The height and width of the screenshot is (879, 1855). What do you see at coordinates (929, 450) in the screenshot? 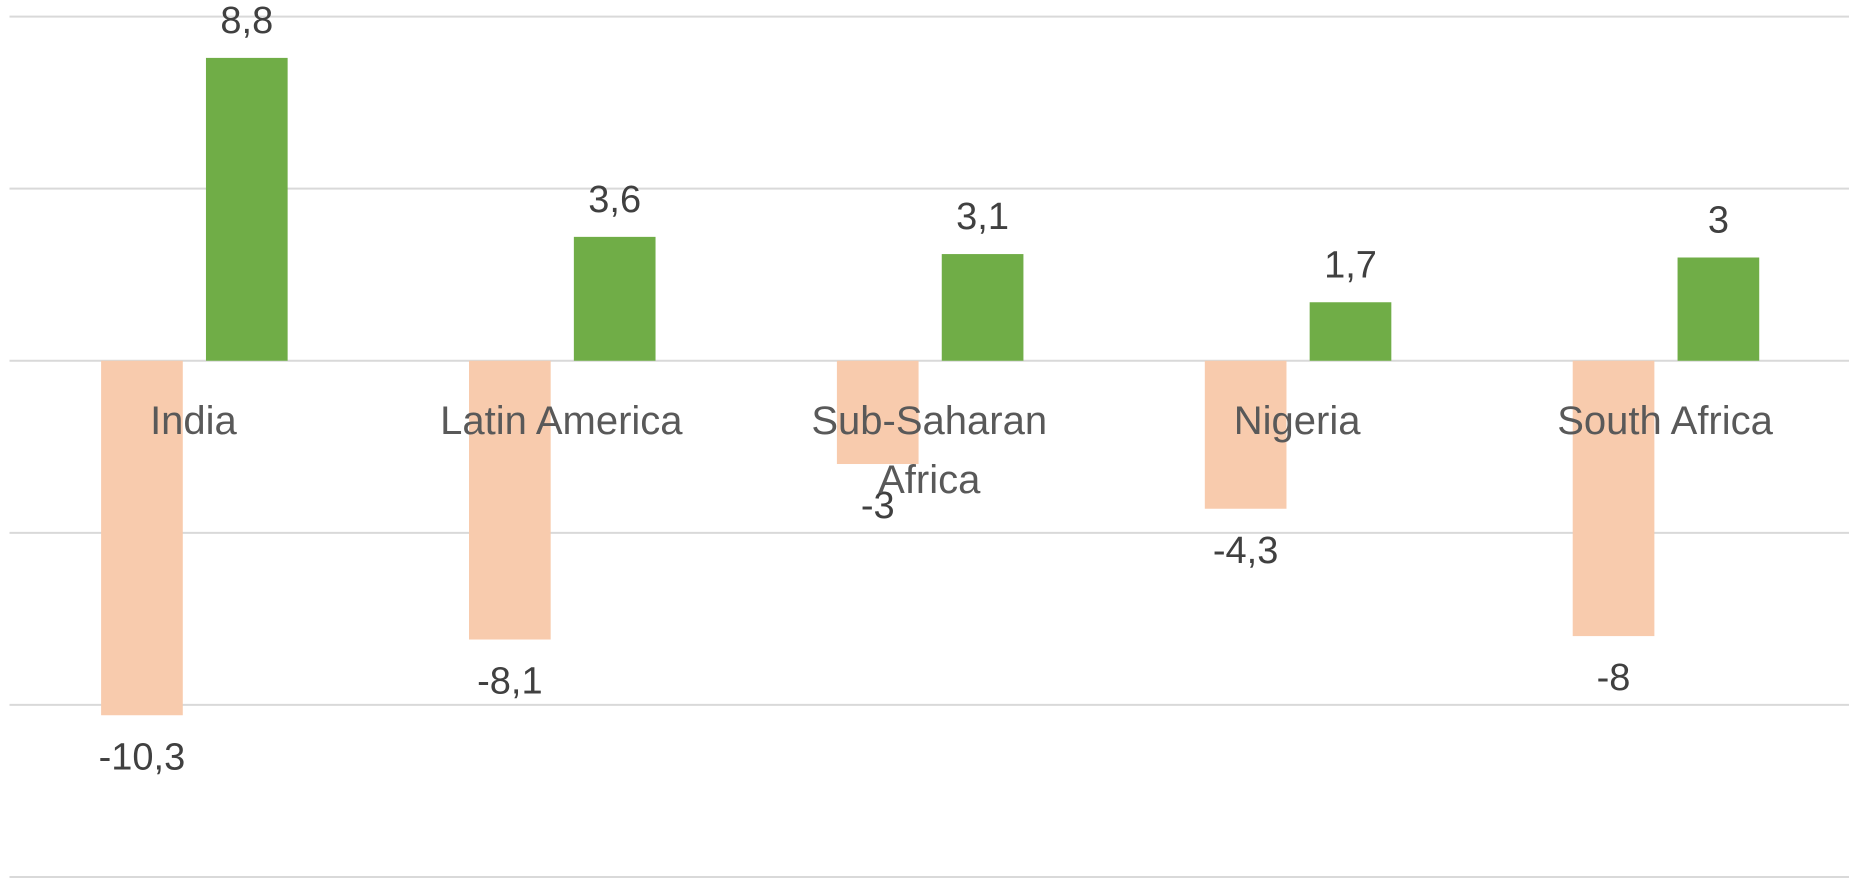
I see `x-tick-label: Sub-Saharan Africa` at bounding box center [929, 450].